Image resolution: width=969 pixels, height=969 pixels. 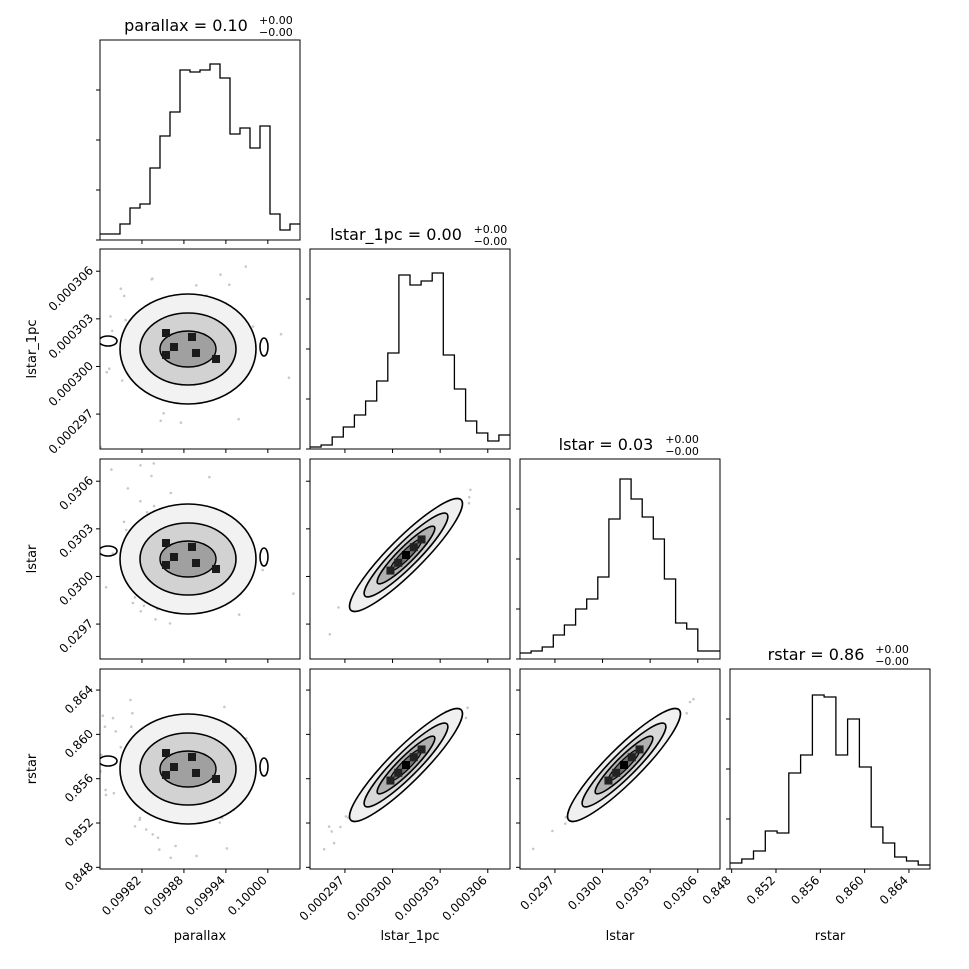 What do you see at coordinates (537, 893) in the screenshot?
I see `x-tick-label: 0.0297` at bounding box center [537, 893].